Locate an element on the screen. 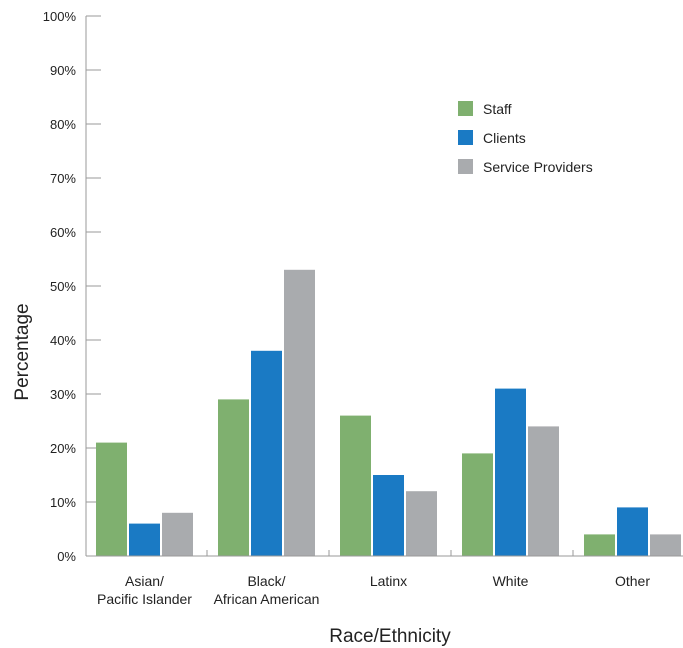 Image resolution: width=683 pixels, height=648 pixels. legend-label: Service Providers is located at coordinates (538, 167).